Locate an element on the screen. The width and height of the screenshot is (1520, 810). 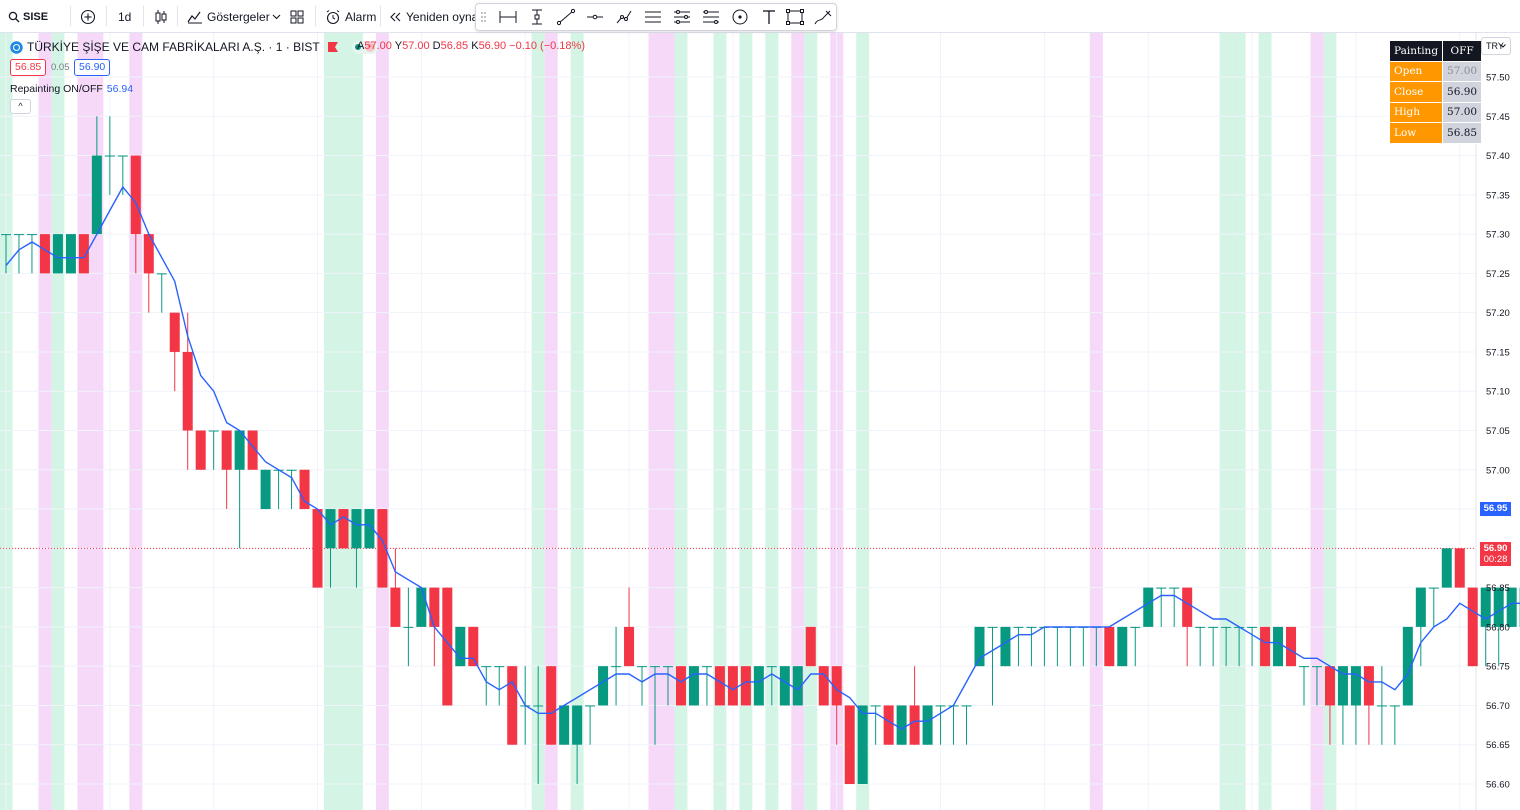
fib-retracement-icon is located at coordinates (711, 17).